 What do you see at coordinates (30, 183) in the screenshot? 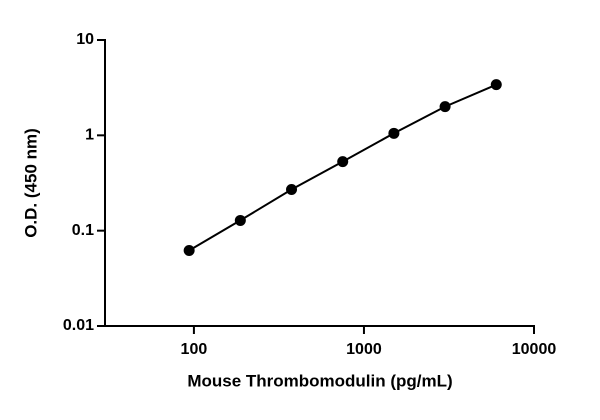
I see `y-axis-label: O.D. (450 nm)` at bounding box center [30, 183].